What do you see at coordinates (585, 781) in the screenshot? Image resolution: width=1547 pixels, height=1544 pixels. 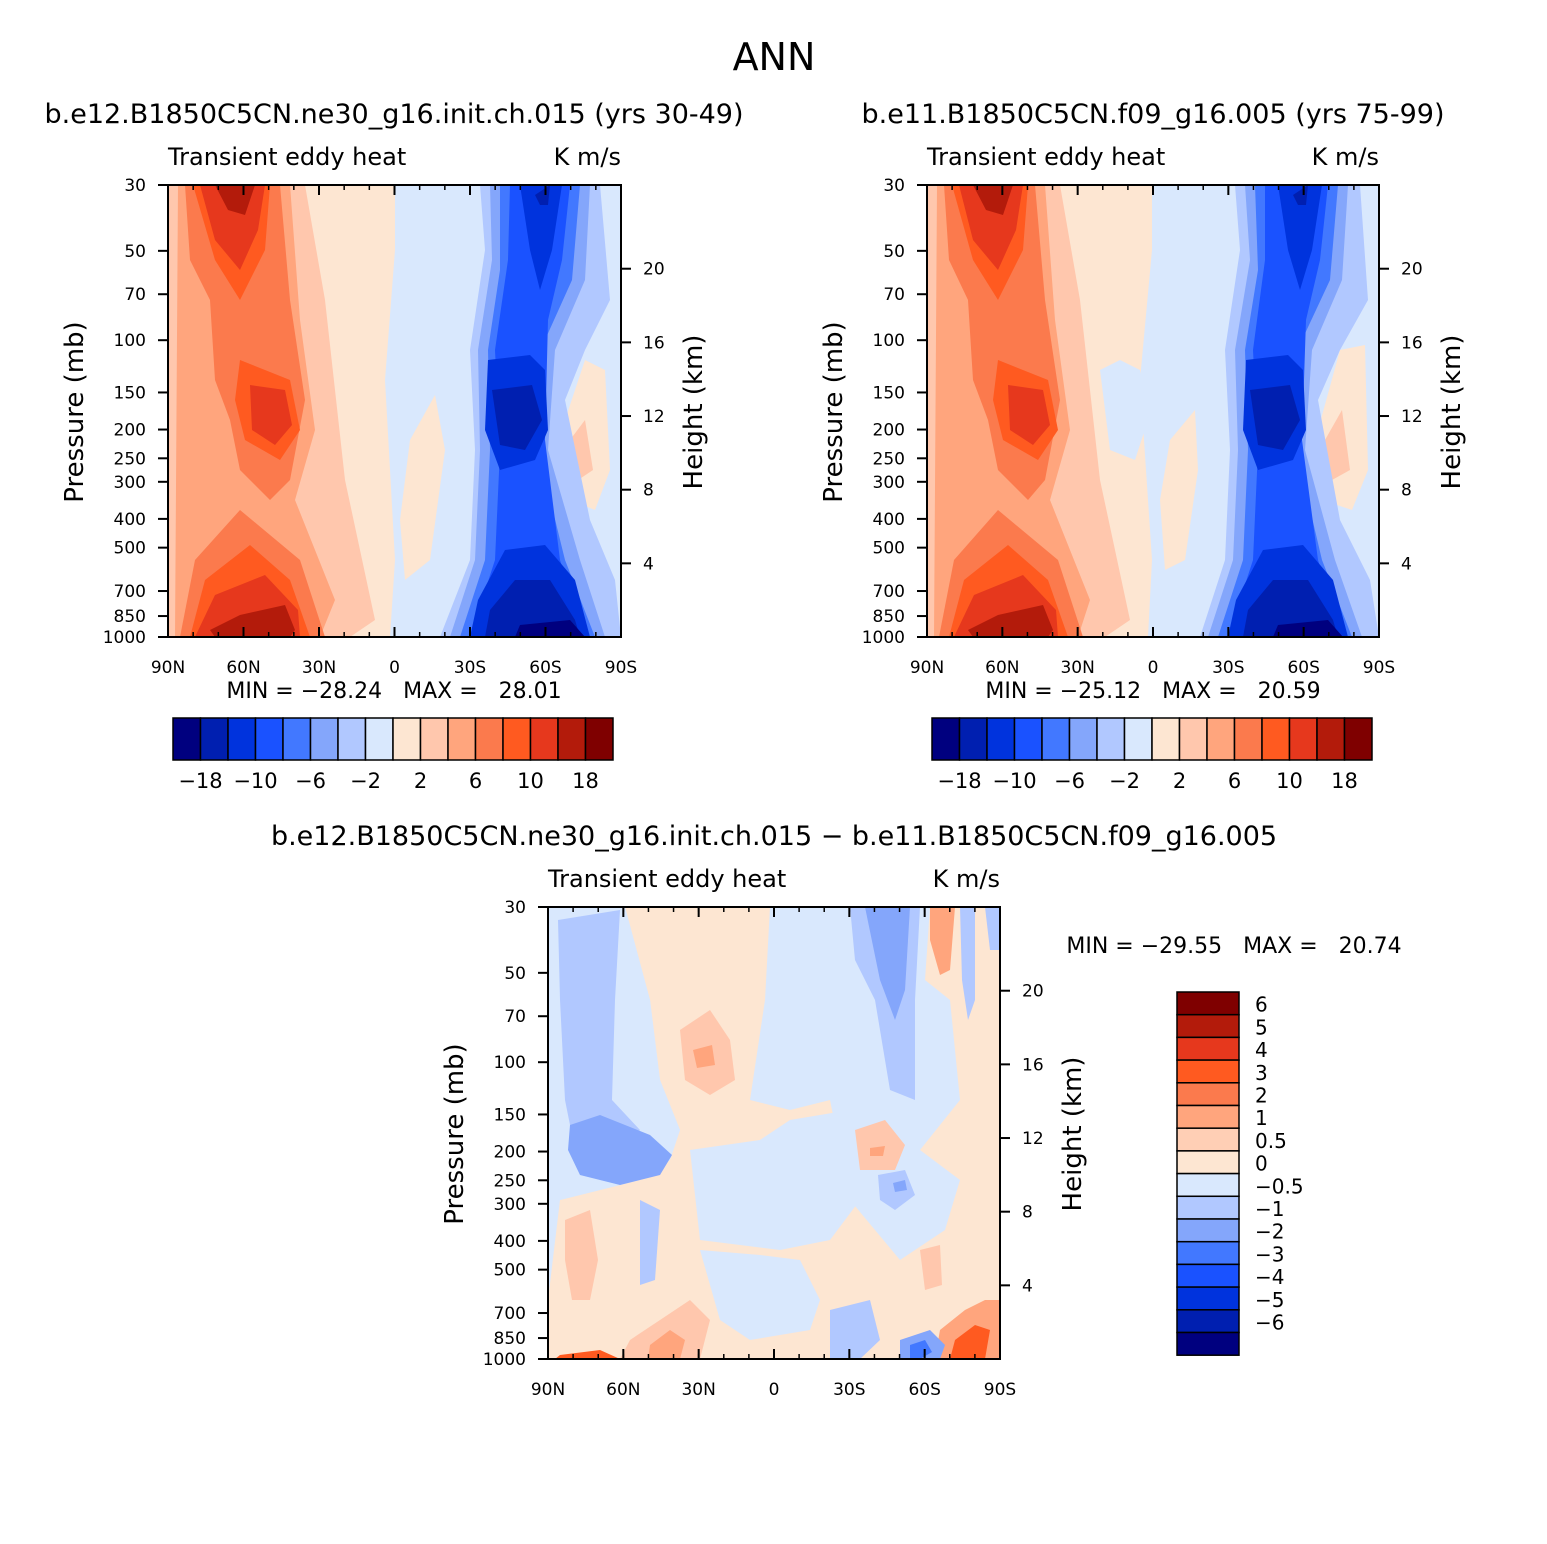 I see `colorbar-label: 18` at bounding box center [585, 781].